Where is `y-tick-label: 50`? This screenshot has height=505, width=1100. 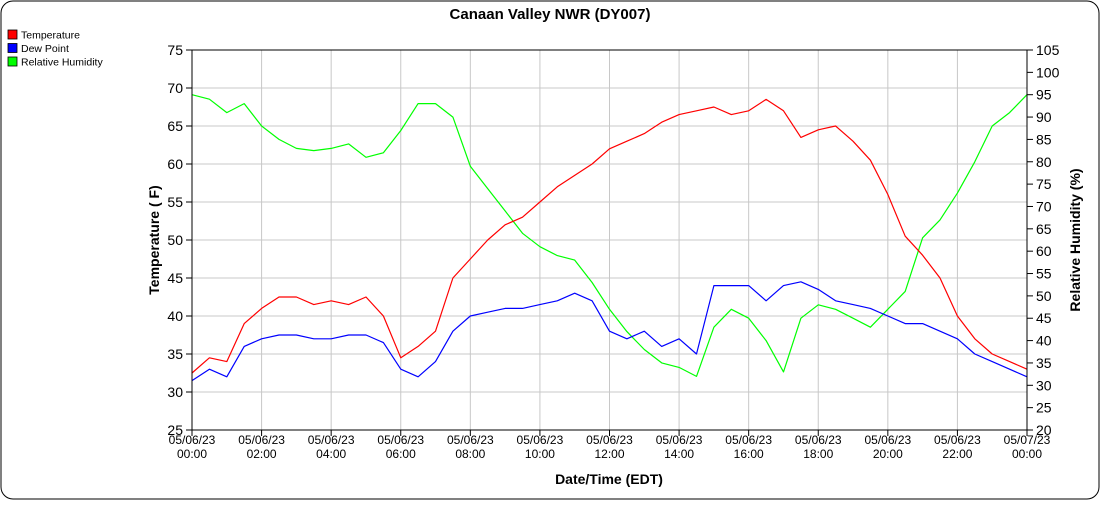 y-tick-label: 50 is located at coordinates (175, 240).